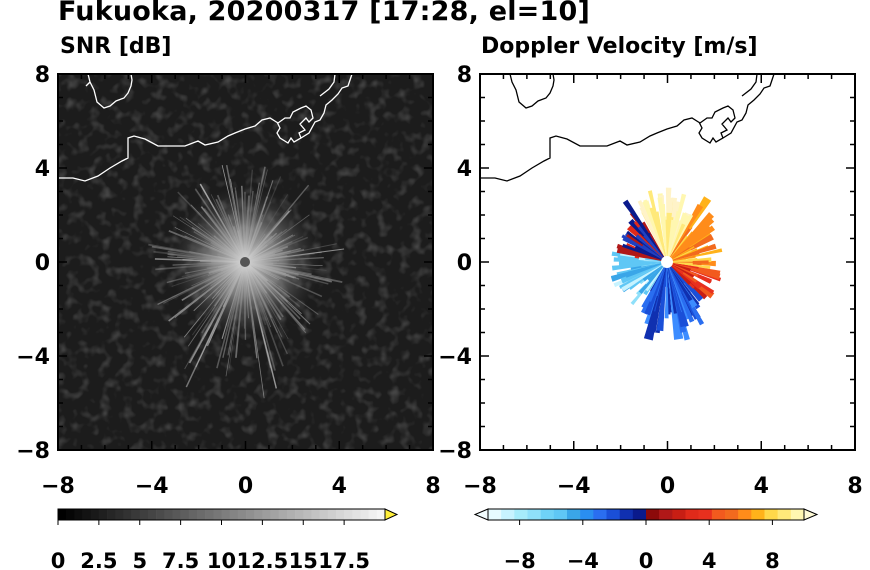 Image resolution: width=870 pixels, height=570 pixels. What do you see at coordinates (116, 46) in the screenshot?
I see `snr-panel-title: SNR [dB]` at bounding box center [116, 46].